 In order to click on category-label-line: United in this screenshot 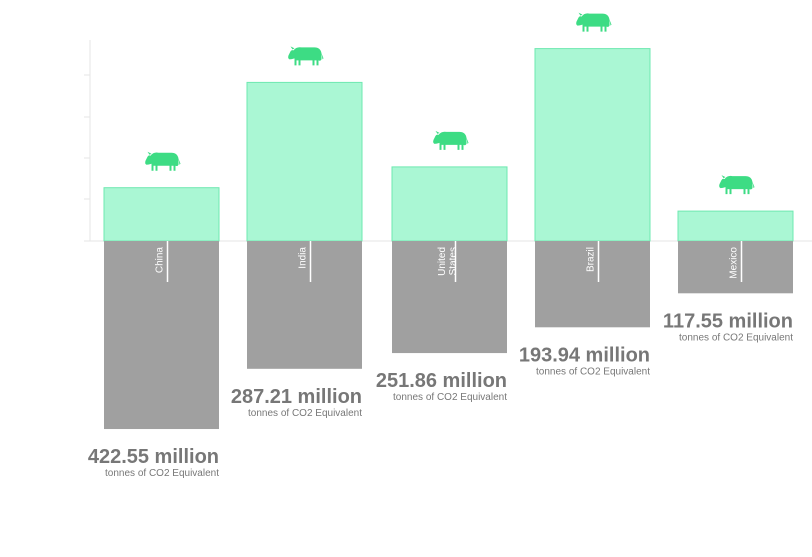, I will do `click(442, 261)`.